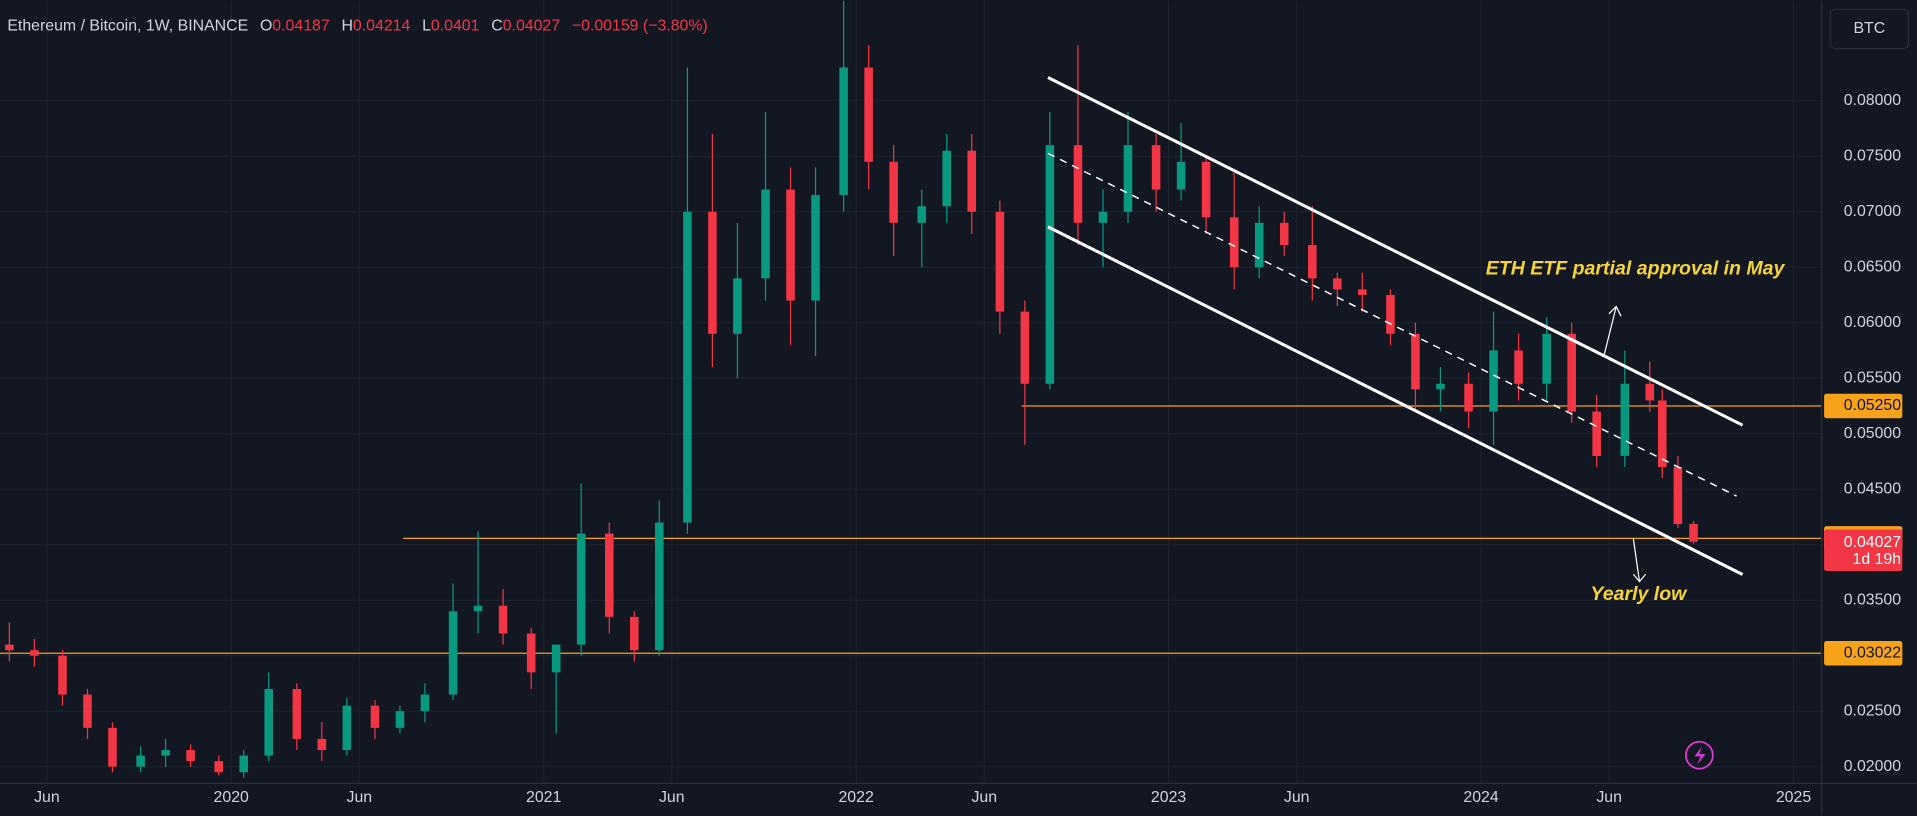  What do you see at coordinates (1480, 797) in the screenshot?
I see `x-tick-label: 2024` at bounding box center [1480, 797].